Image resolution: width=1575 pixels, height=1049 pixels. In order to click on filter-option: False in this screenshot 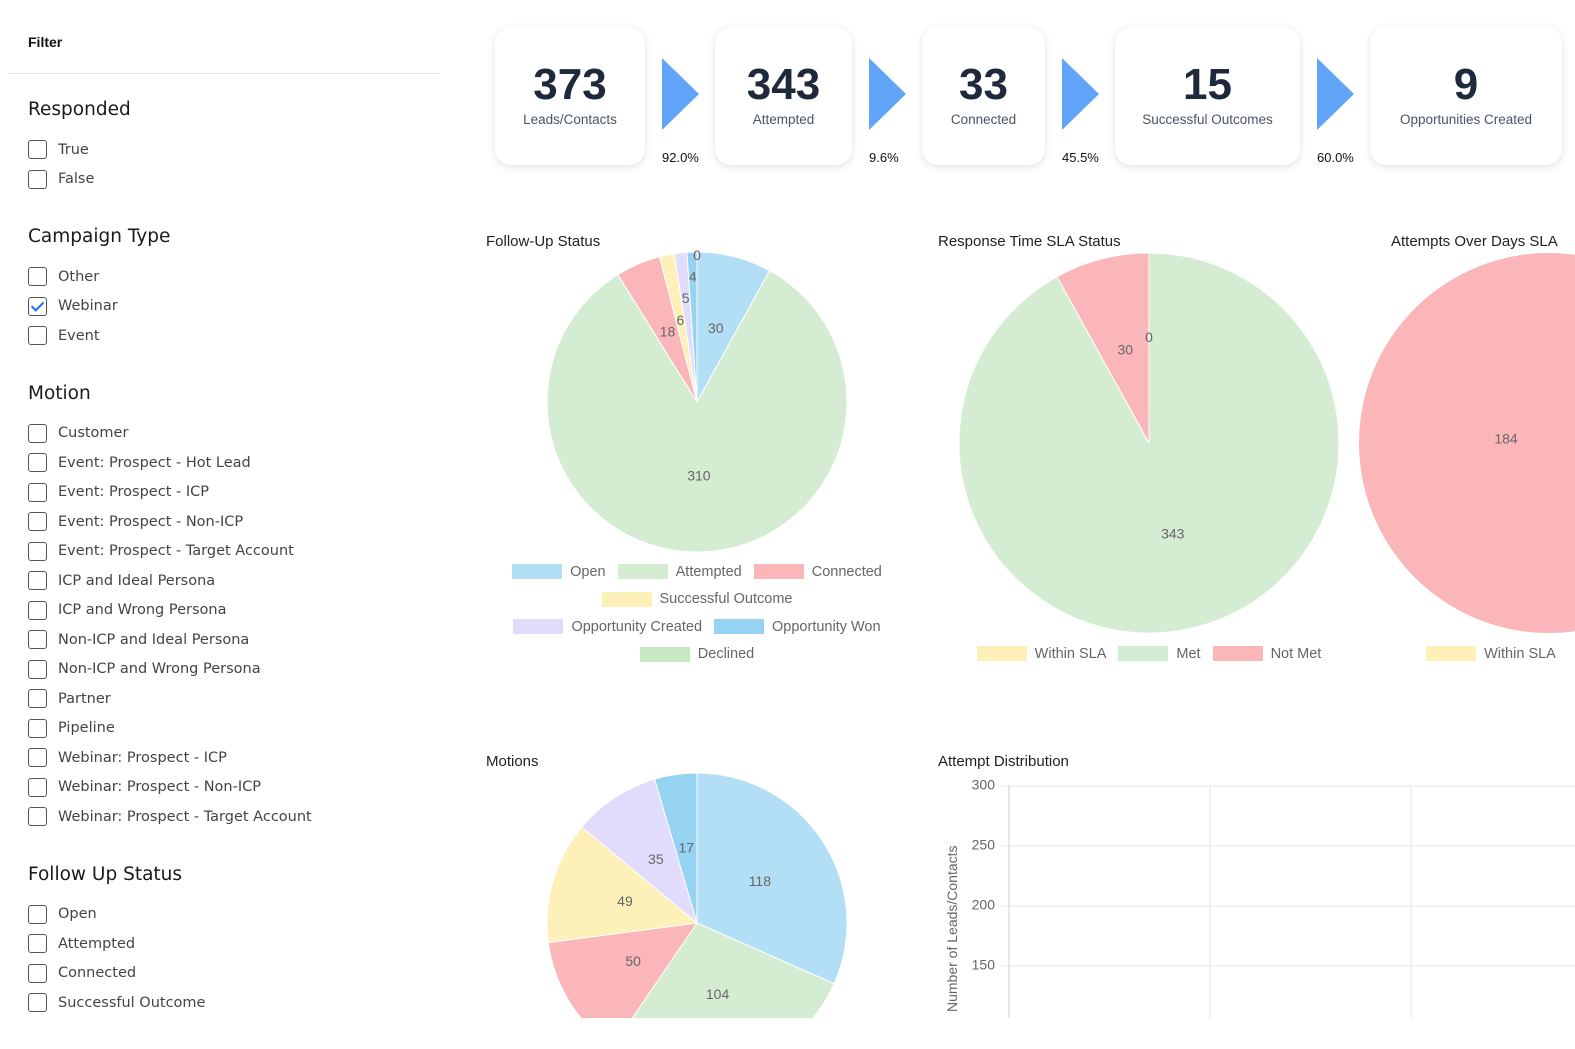, I will do `click(170, 180)`.